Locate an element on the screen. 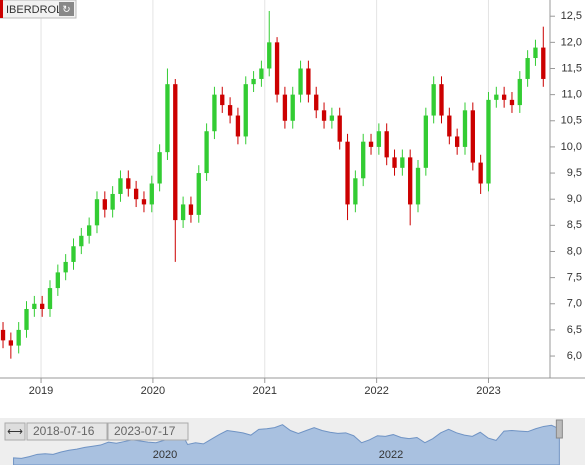  refresh-icon: ↻ is located at coordinates (66, 10).